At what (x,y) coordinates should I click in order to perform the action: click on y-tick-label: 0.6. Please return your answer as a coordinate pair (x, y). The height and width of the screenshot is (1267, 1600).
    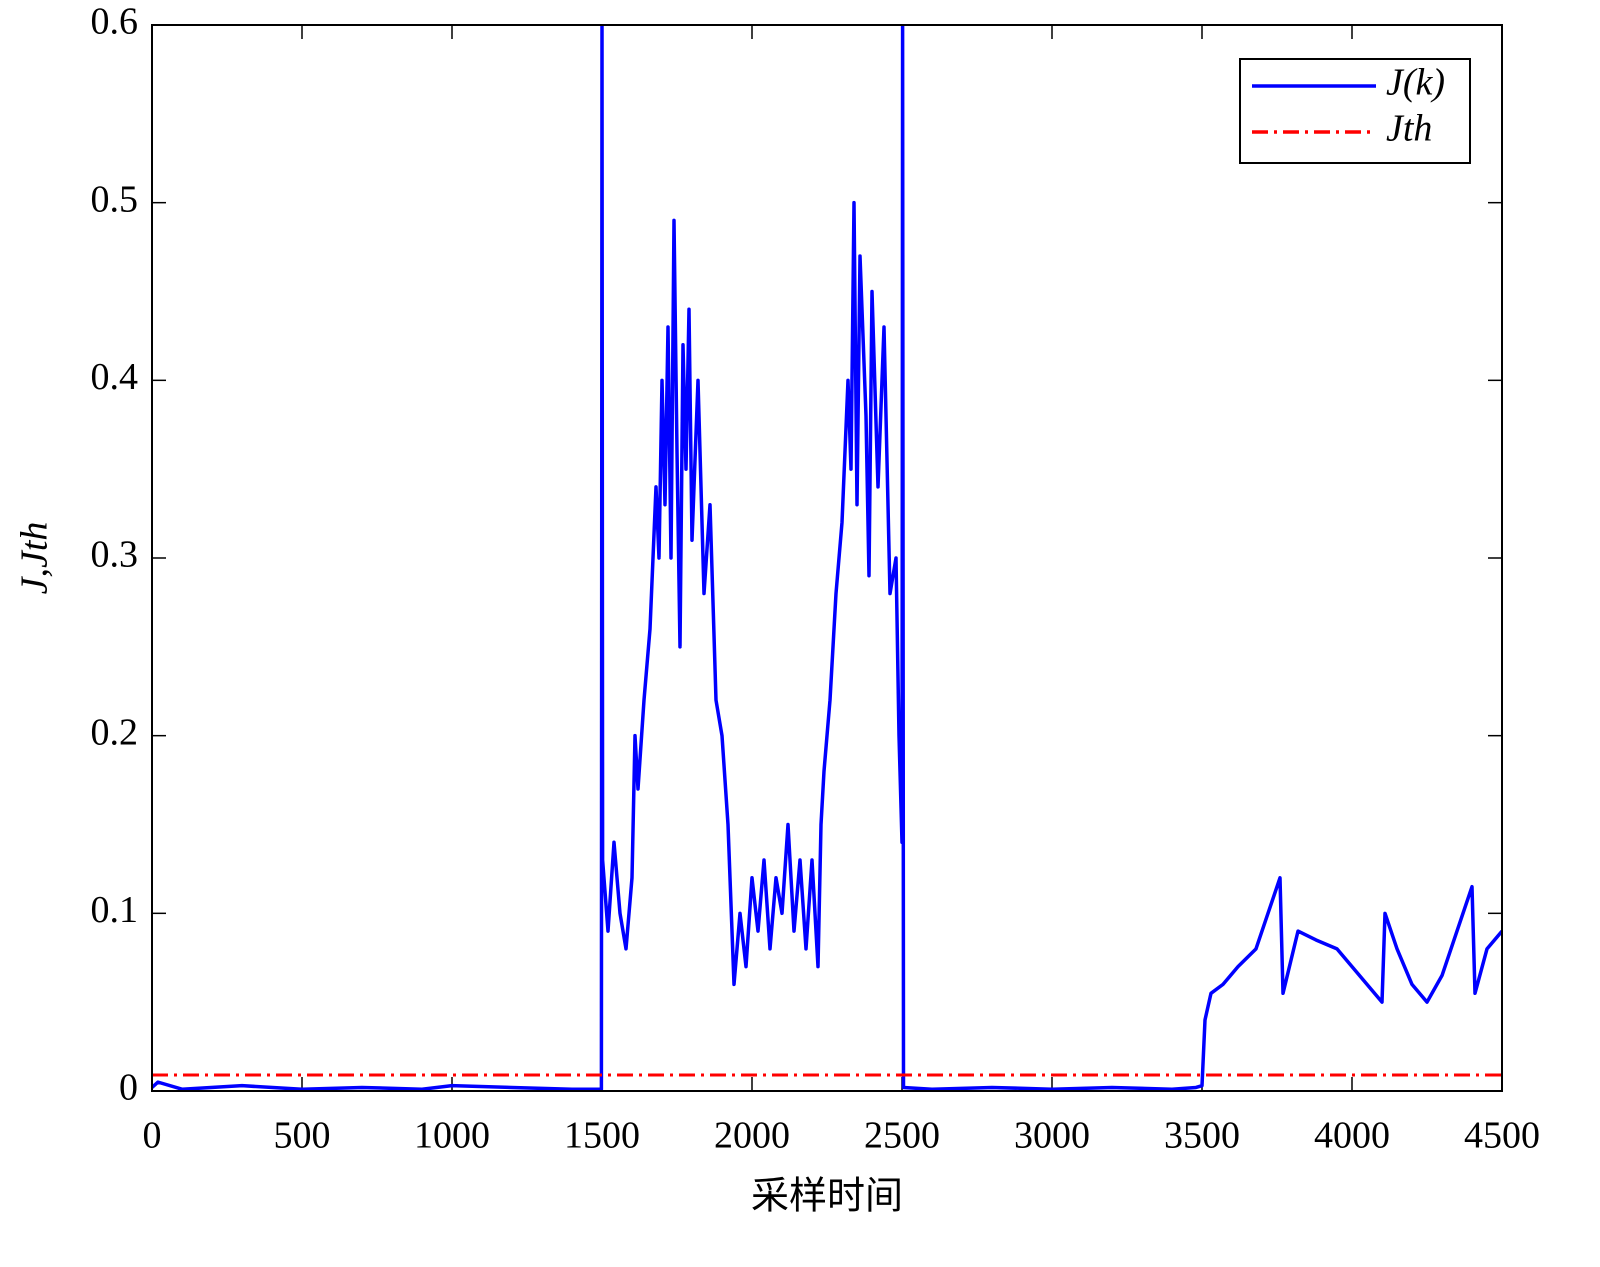
    Looking at the image, I should click on (115, 22).